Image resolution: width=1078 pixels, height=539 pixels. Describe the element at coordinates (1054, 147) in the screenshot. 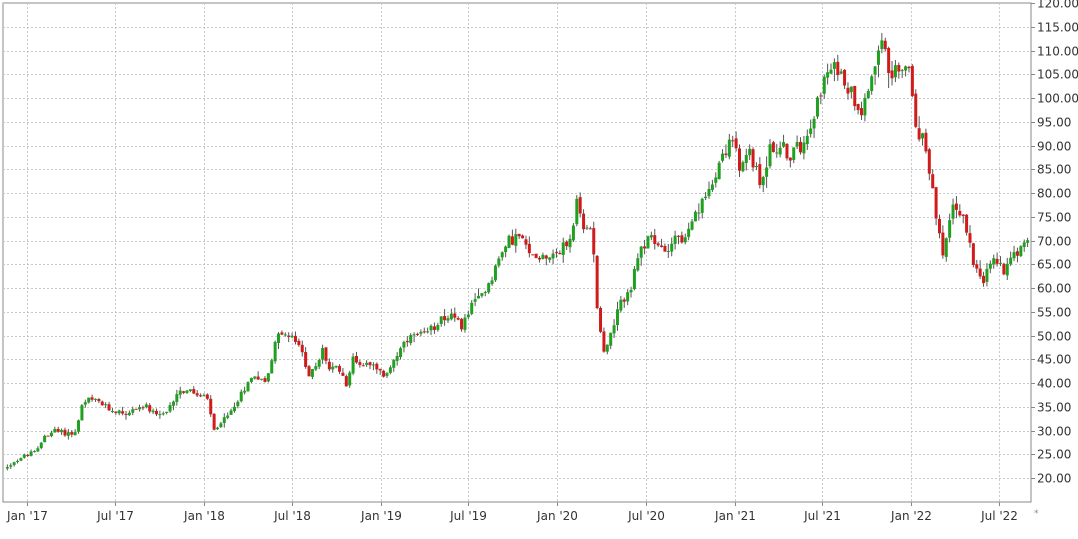

I see `y-tick-label: 90.00` at that location.